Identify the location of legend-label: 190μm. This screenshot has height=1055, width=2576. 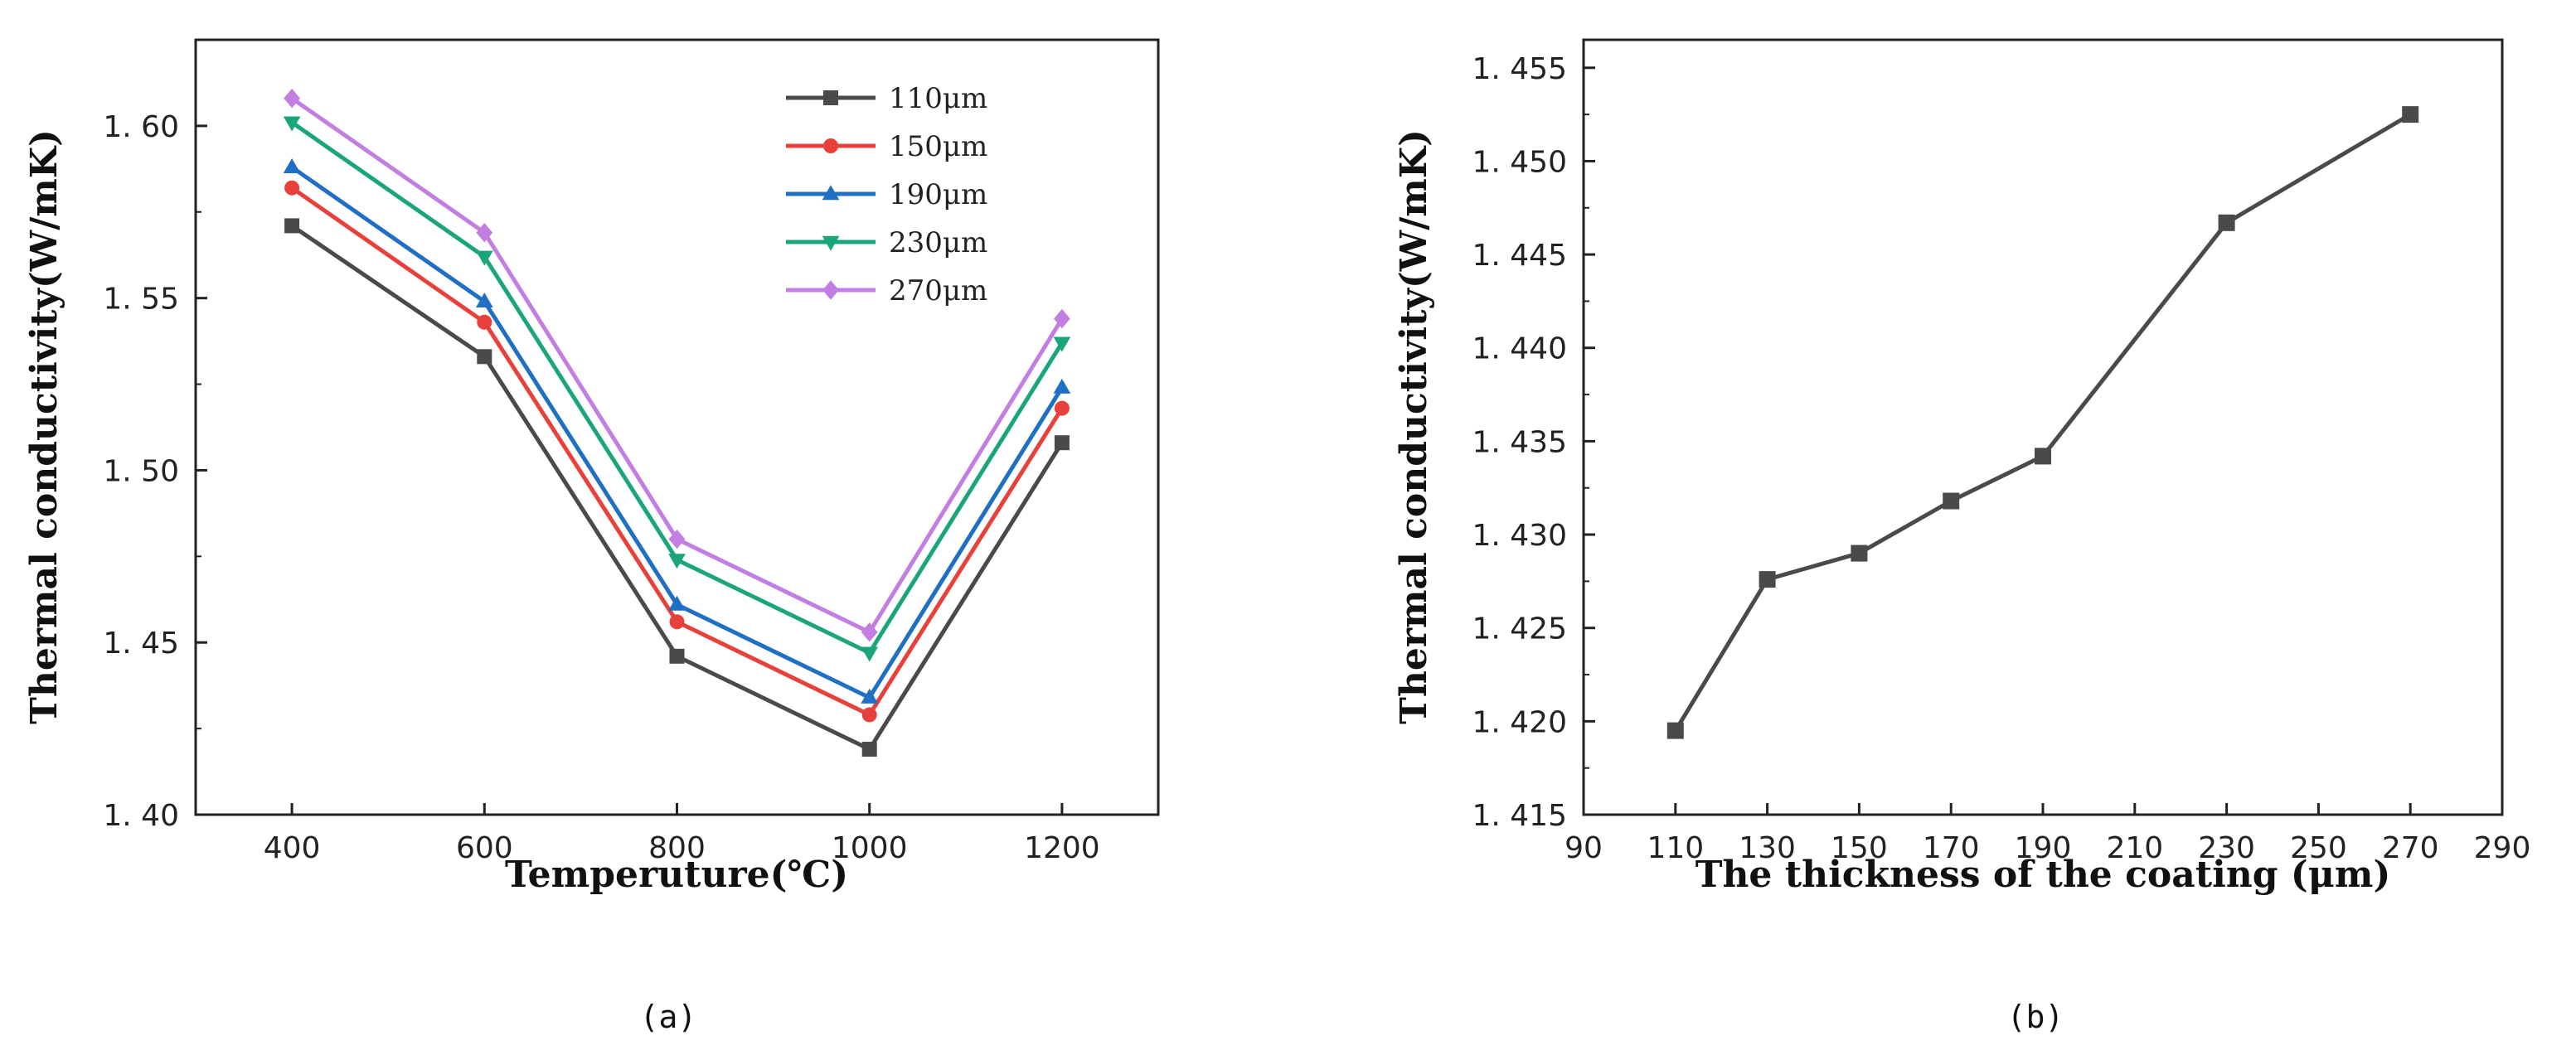
(938, 194).